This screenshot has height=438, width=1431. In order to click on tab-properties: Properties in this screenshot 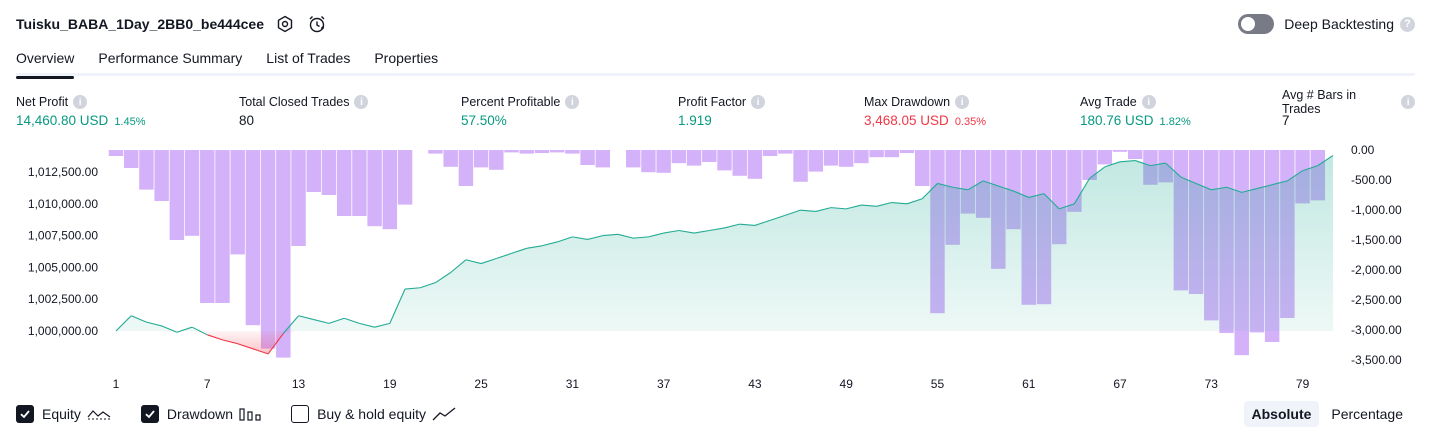, I will do `click(406, 58)`.